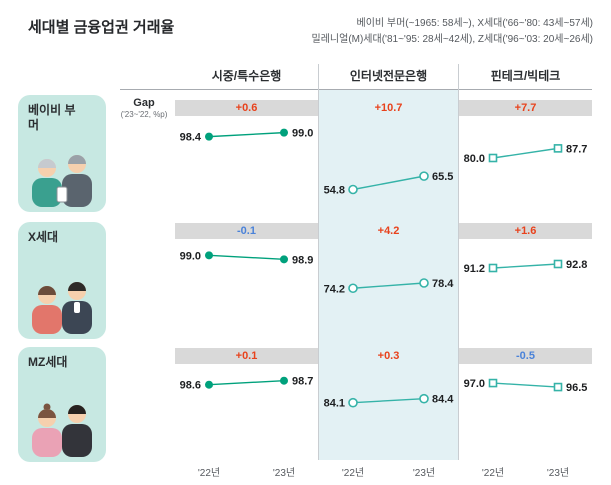 The height and width of the screenshot is (485, 611). I want to click on trend-line-svg: 99.0 98.9, so click(247, 258).